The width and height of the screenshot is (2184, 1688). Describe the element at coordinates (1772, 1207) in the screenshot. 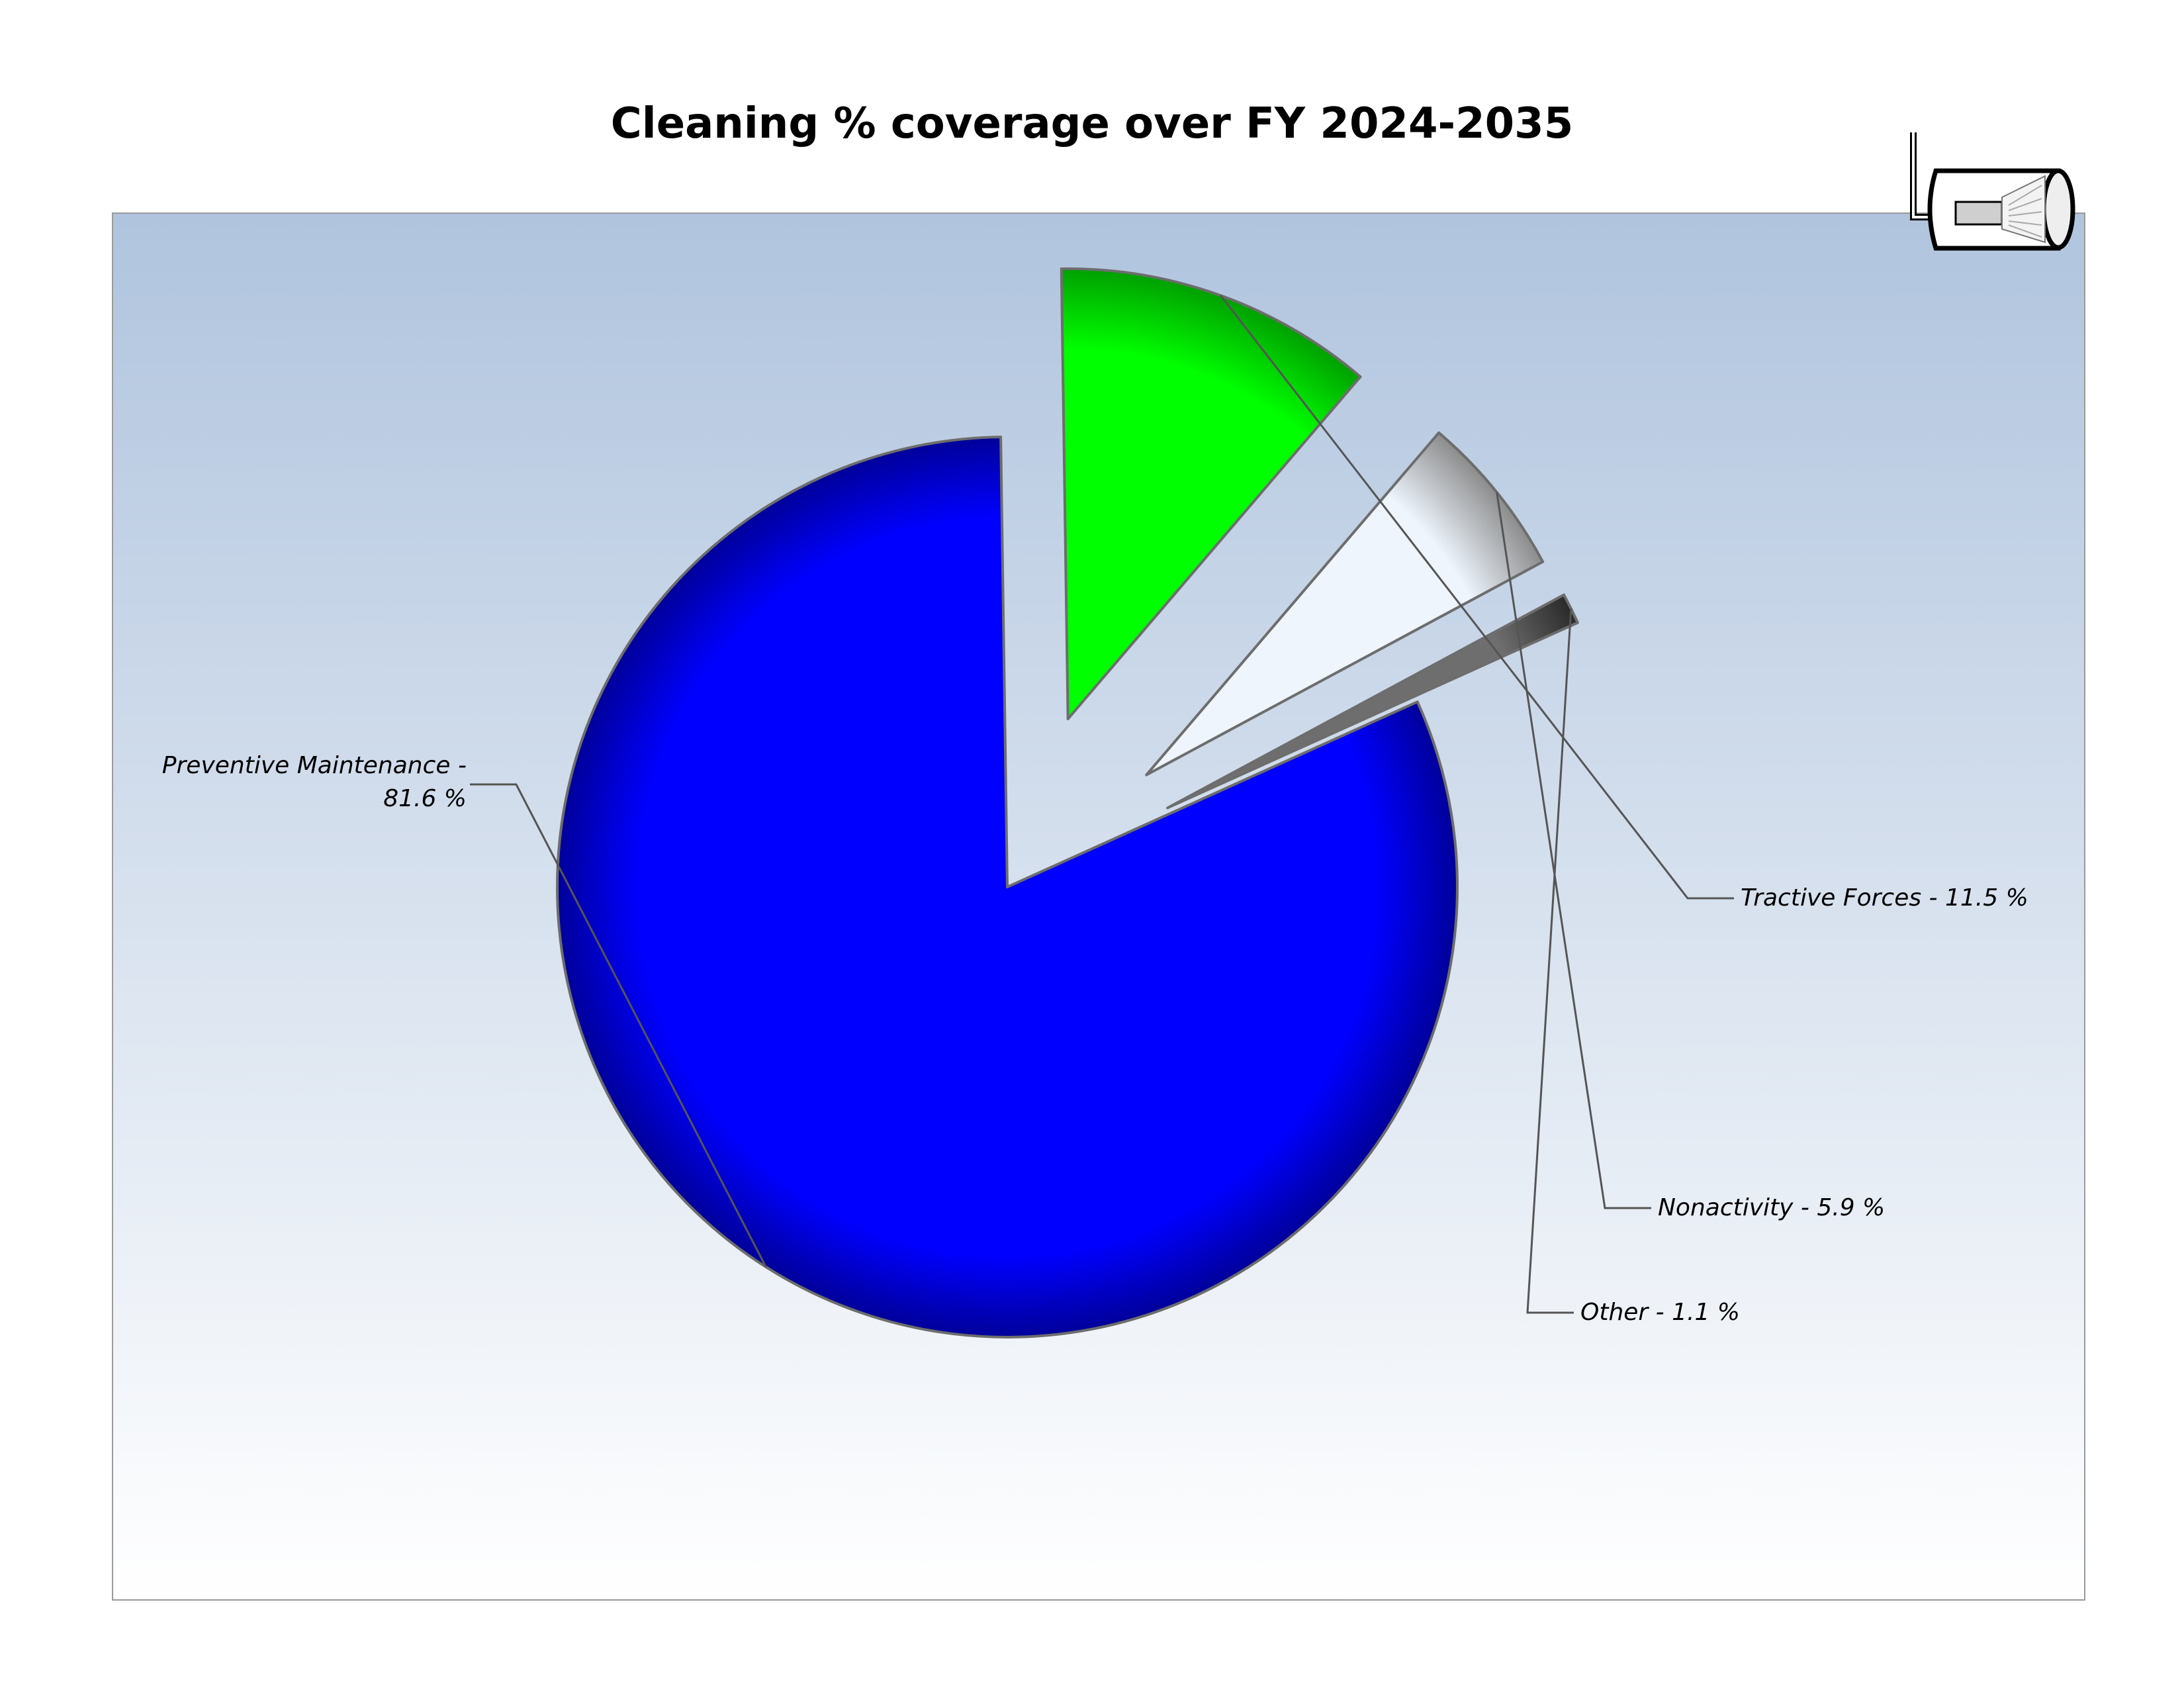

I see `slice-label-nonactivity: Nonactivity - 5.9 %` at that location.